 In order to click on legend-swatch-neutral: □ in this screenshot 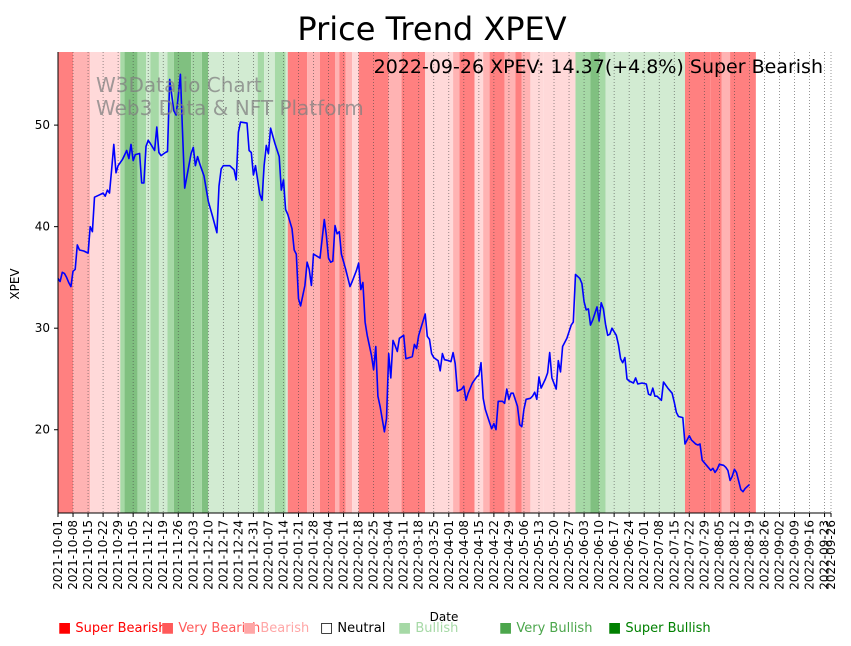, I will do `click(327, 628)`.